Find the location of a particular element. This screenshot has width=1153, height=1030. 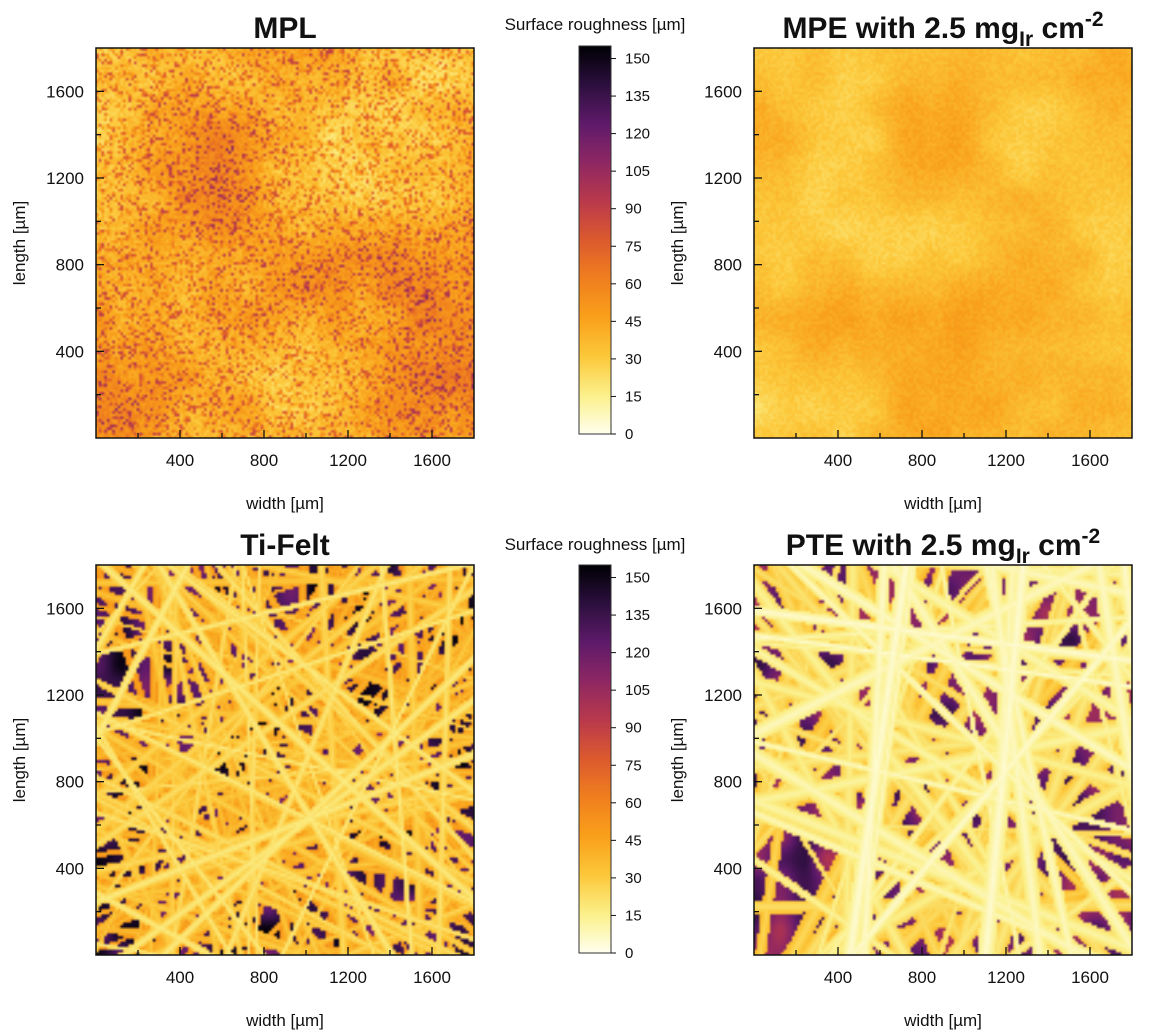

panel-title: MPE with 2.5 mgIr cm-2 is located at coordinates (942, 29).